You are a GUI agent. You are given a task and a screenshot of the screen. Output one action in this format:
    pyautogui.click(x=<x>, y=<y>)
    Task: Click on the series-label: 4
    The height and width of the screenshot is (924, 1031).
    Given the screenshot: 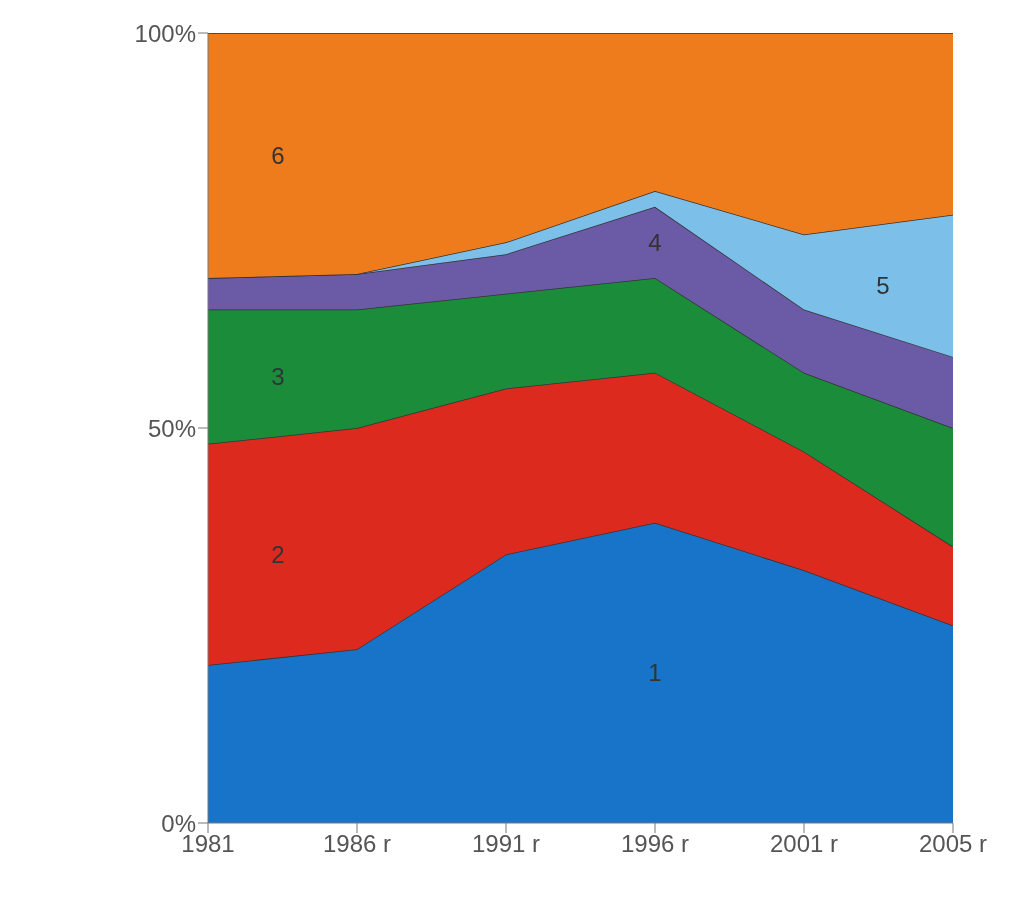 What is the action you would take?
    pyautogui.click(x=655, y=242)
    